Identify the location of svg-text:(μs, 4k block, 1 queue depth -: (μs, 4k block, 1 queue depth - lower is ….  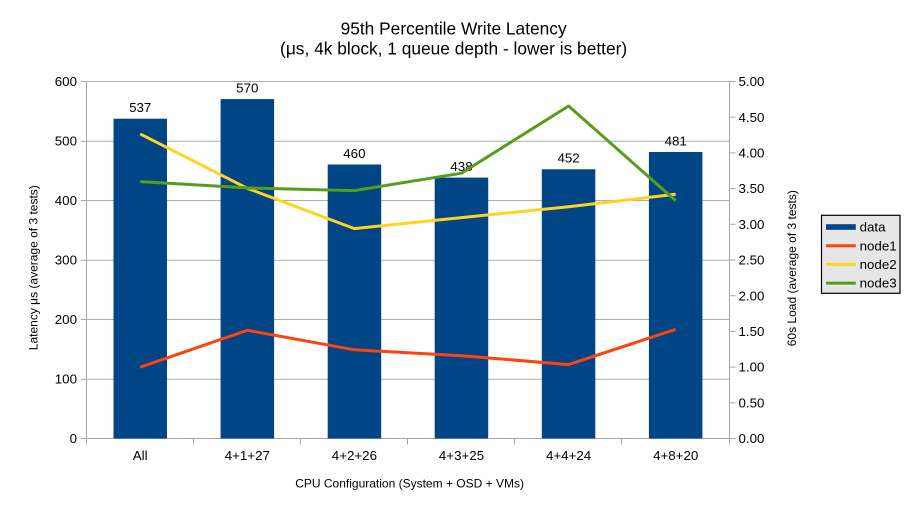
(453, 48).